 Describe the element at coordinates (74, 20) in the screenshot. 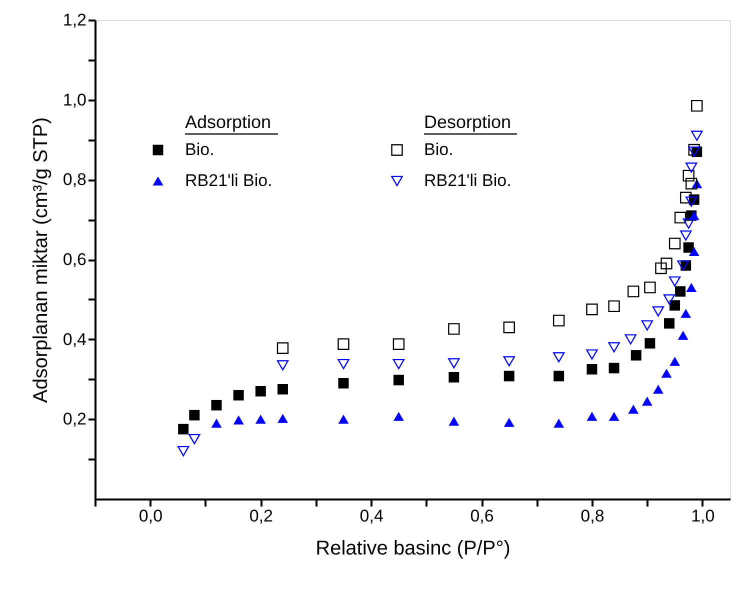

I see `y-tick-label: 1,2` at that location.